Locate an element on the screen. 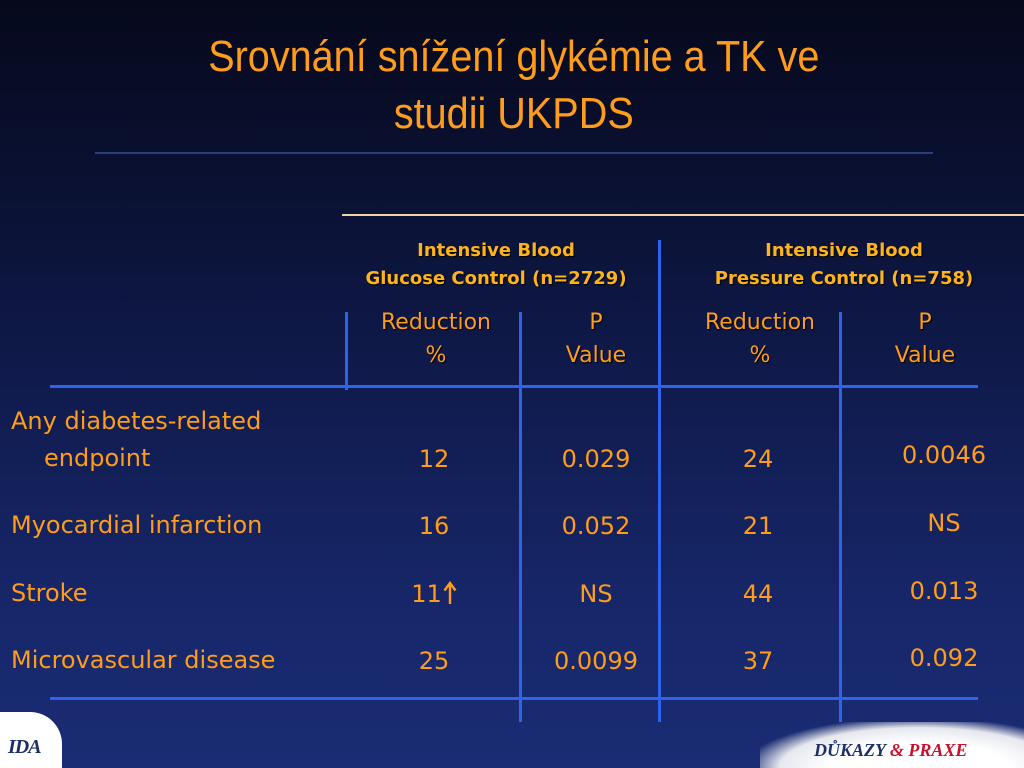 This screenshot has height=768, width=1024. row-label-line-1: Microvascular disease is located at coordinates (143, 660).